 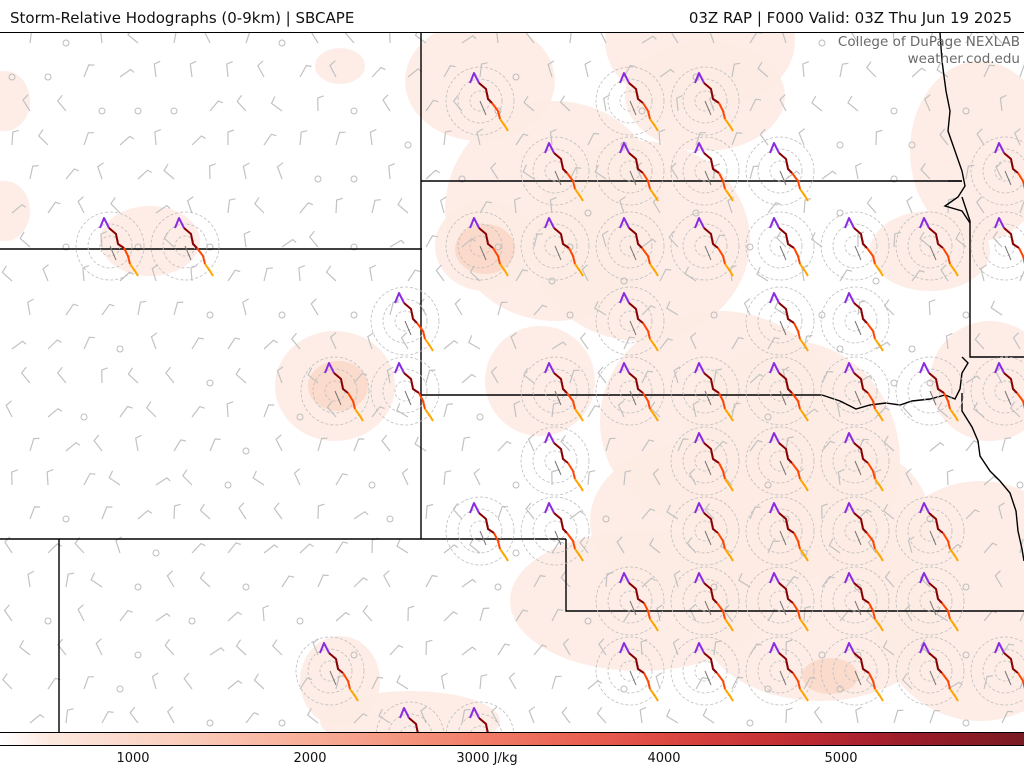 I want to click on credit-org: College of DuPage NEXLAB, so click(x=928, y=42).